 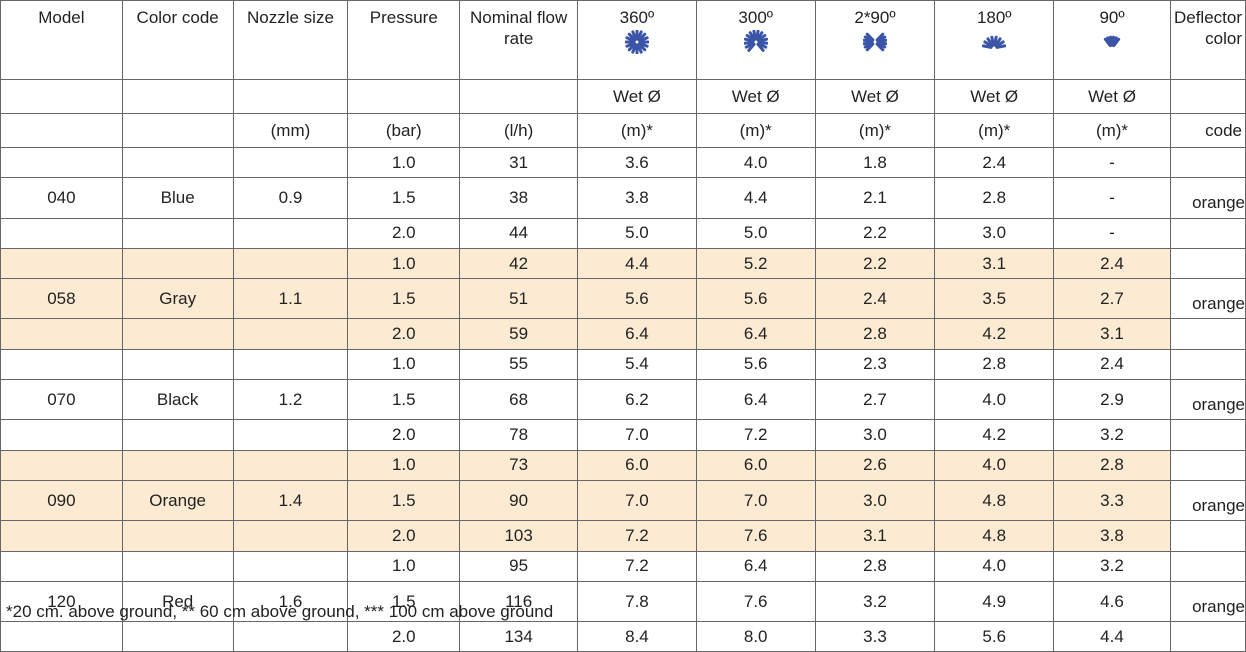 I want to click on header-cell: 2*90º, so click(x=875, y=40).